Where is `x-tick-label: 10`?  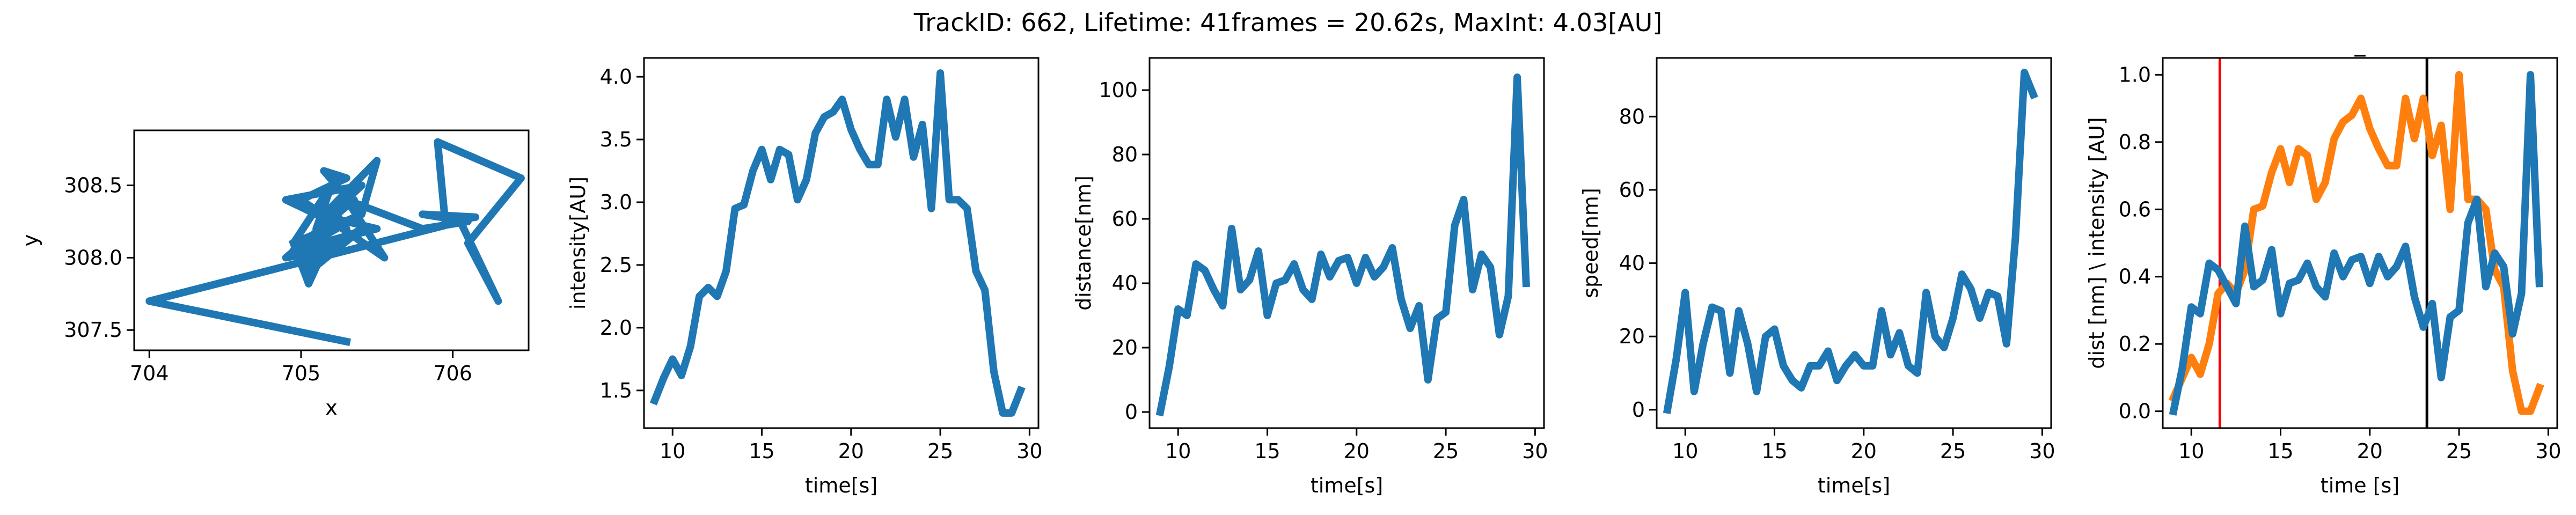
x-tick-label: 10 is located at coordinates (672, 451).